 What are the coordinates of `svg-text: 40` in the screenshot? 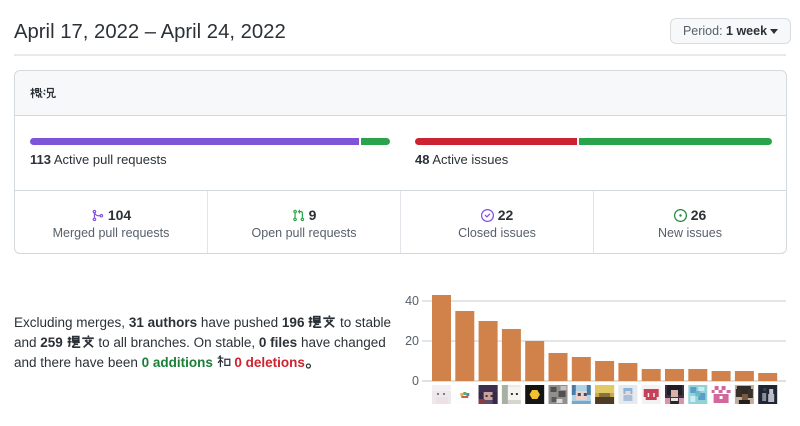 It's located at (412, 301).